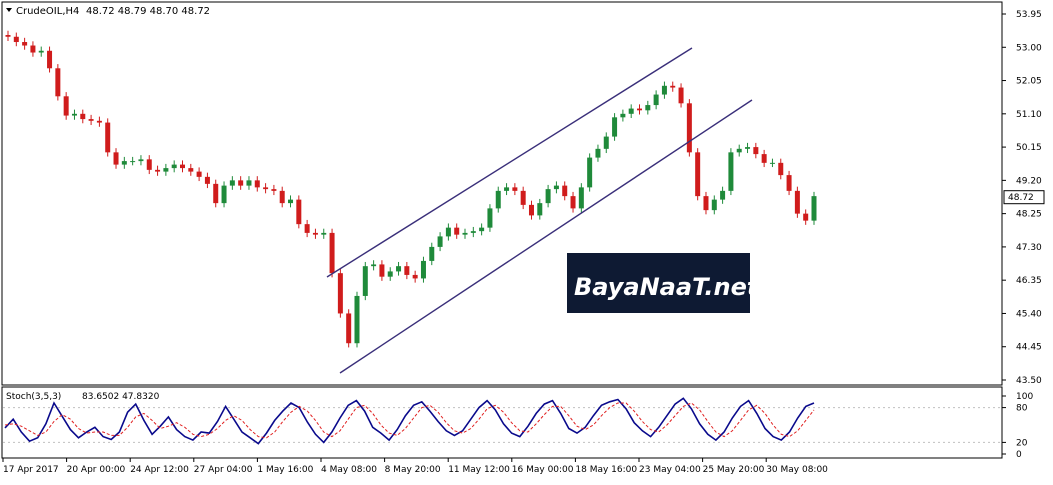  I want to click on price-tick-label: 51.10, so click(1029, 115).